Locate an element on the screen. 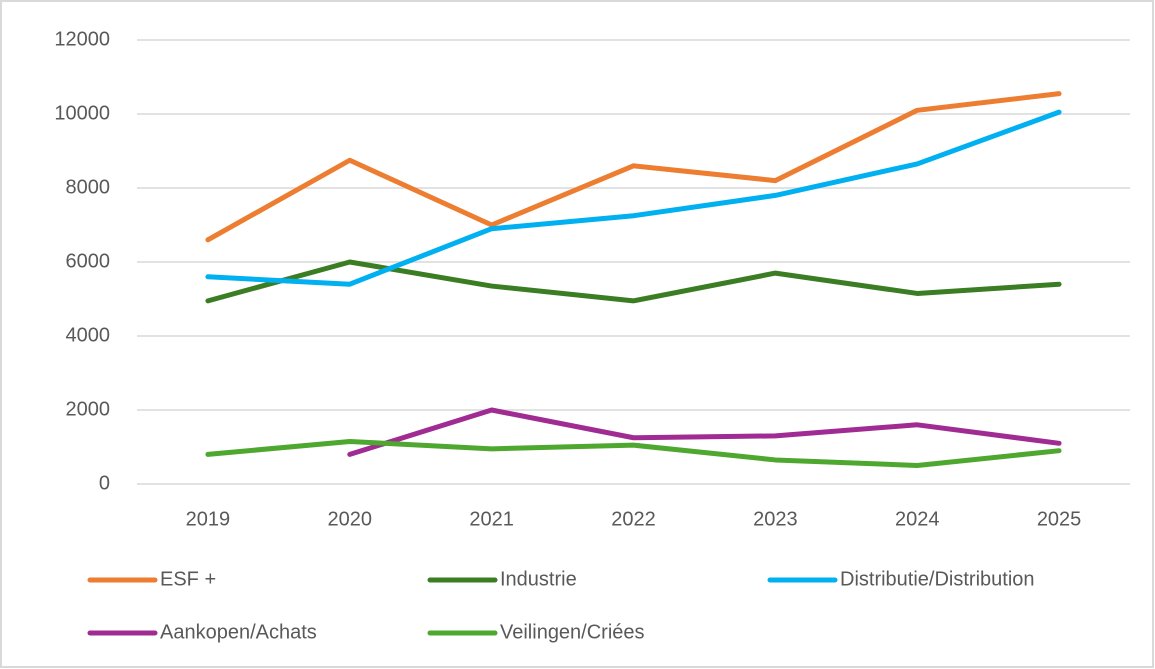  y-tick-label: 4000 is located at coordinates (88, 335).